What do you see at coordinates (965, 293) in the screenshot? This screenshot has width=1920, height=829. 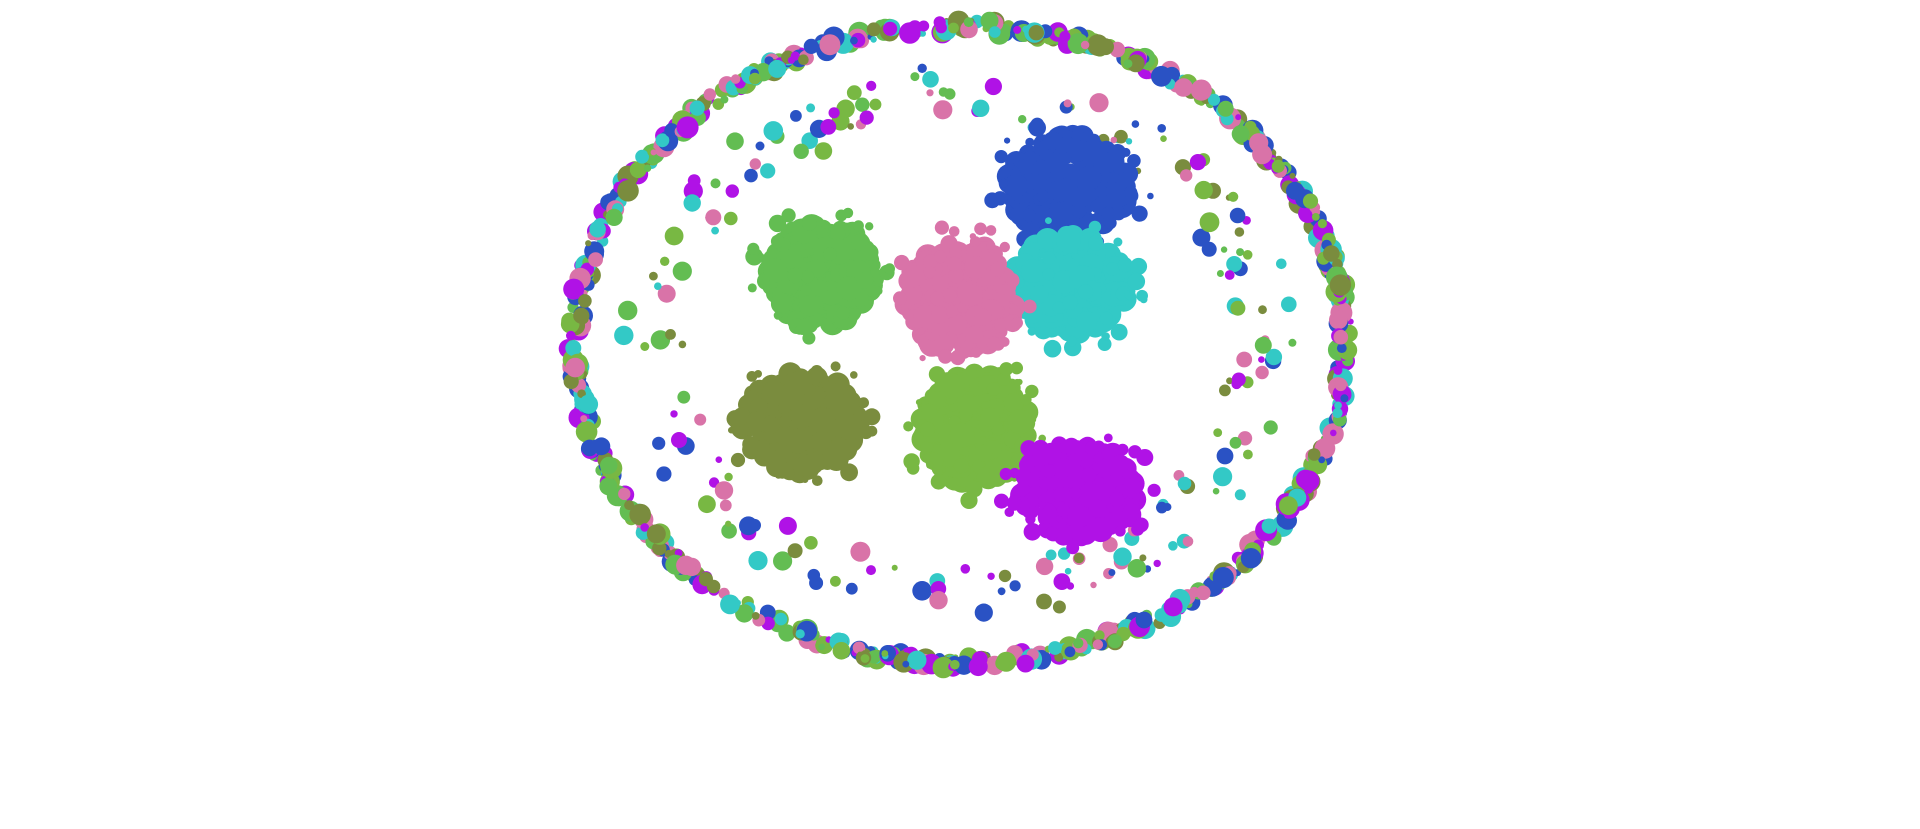 I see `cluster-pink` at bounding box center [965, 293].